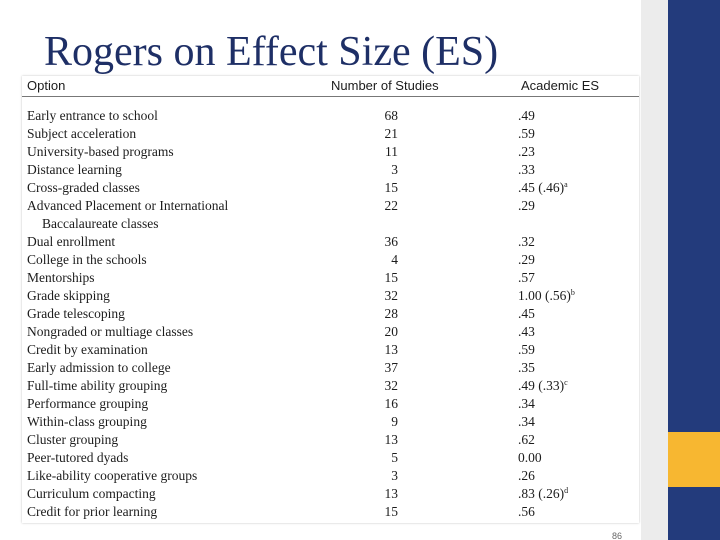 This screenshot has width=720, height=540. What do you see at coordinates (169, 116) in the screenshot?
I see `row-option: Early entrance to school` at bounding box center [169, 116].